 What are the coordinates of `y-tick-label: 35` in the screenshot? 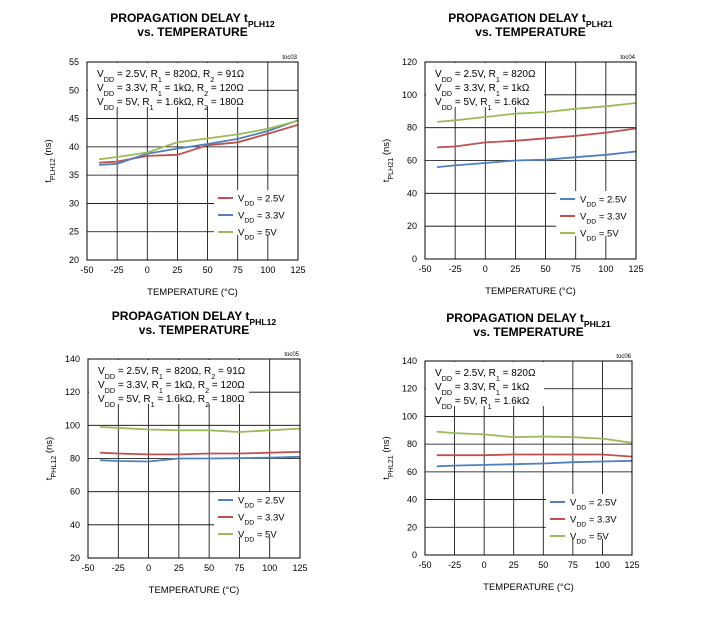 It's located at (74, 175).